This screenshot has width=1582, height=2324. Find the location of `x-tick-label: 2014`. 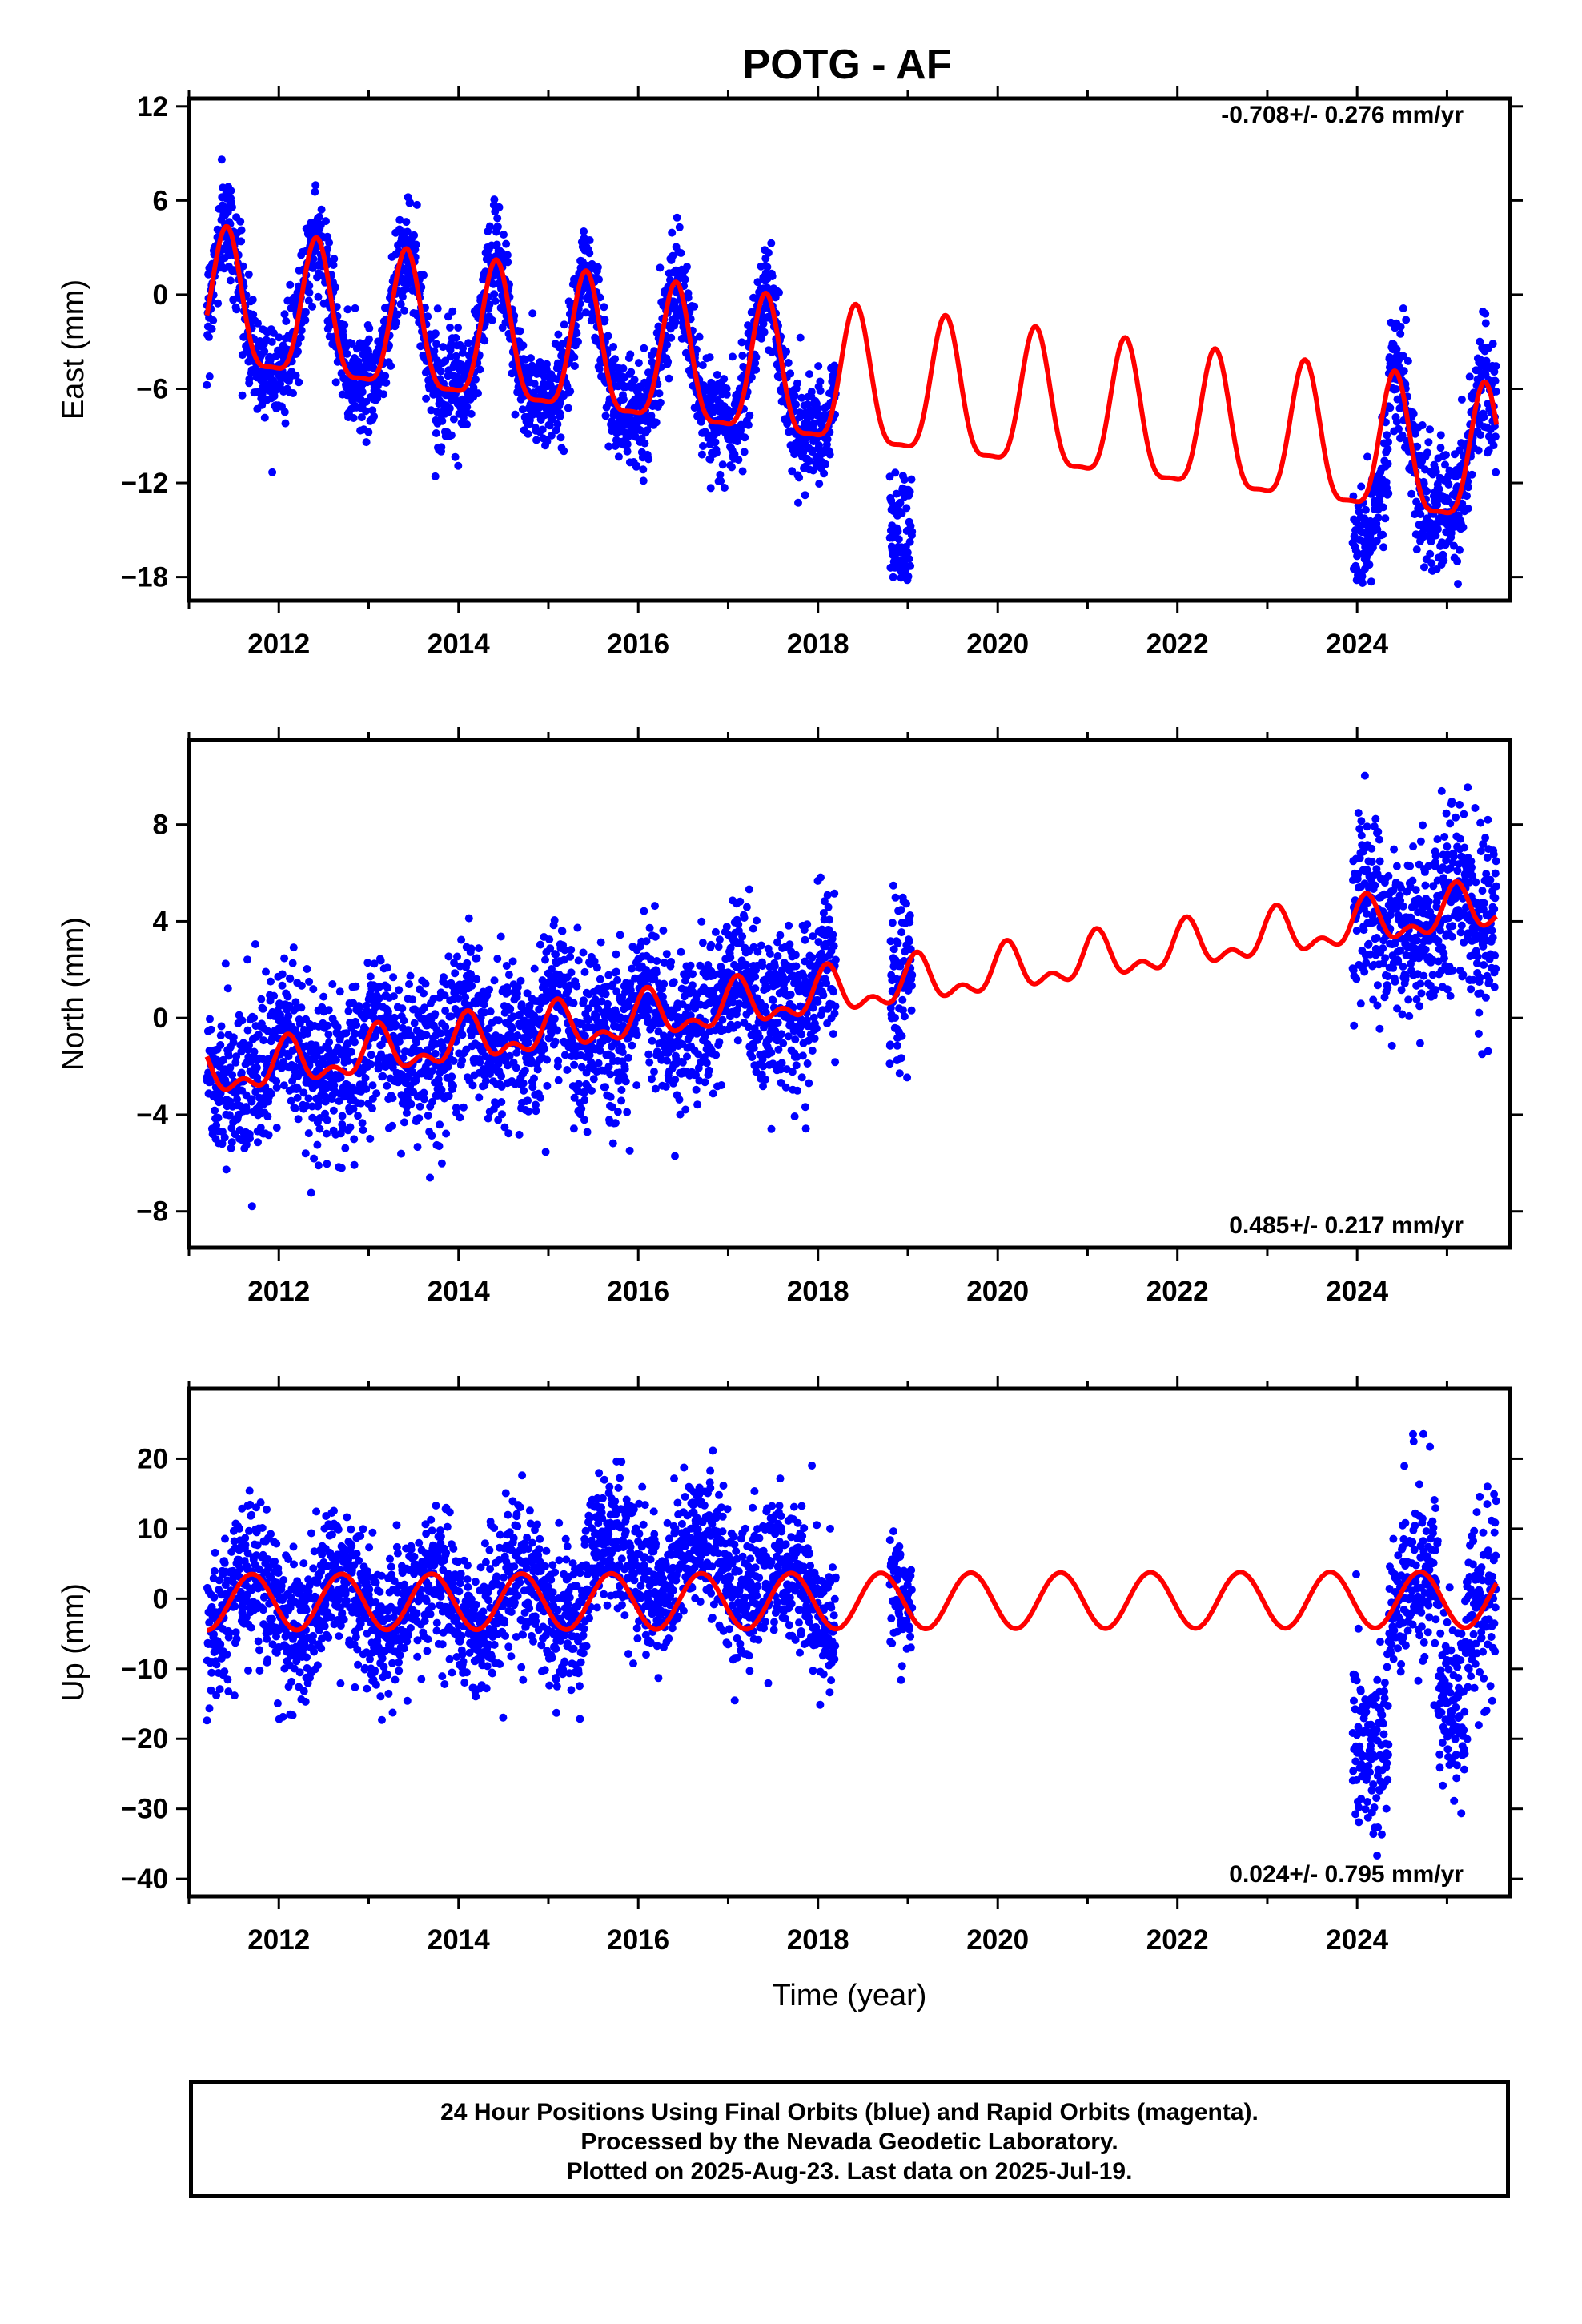

x-tick-label: 2014 is located at coordinates (459, 644).